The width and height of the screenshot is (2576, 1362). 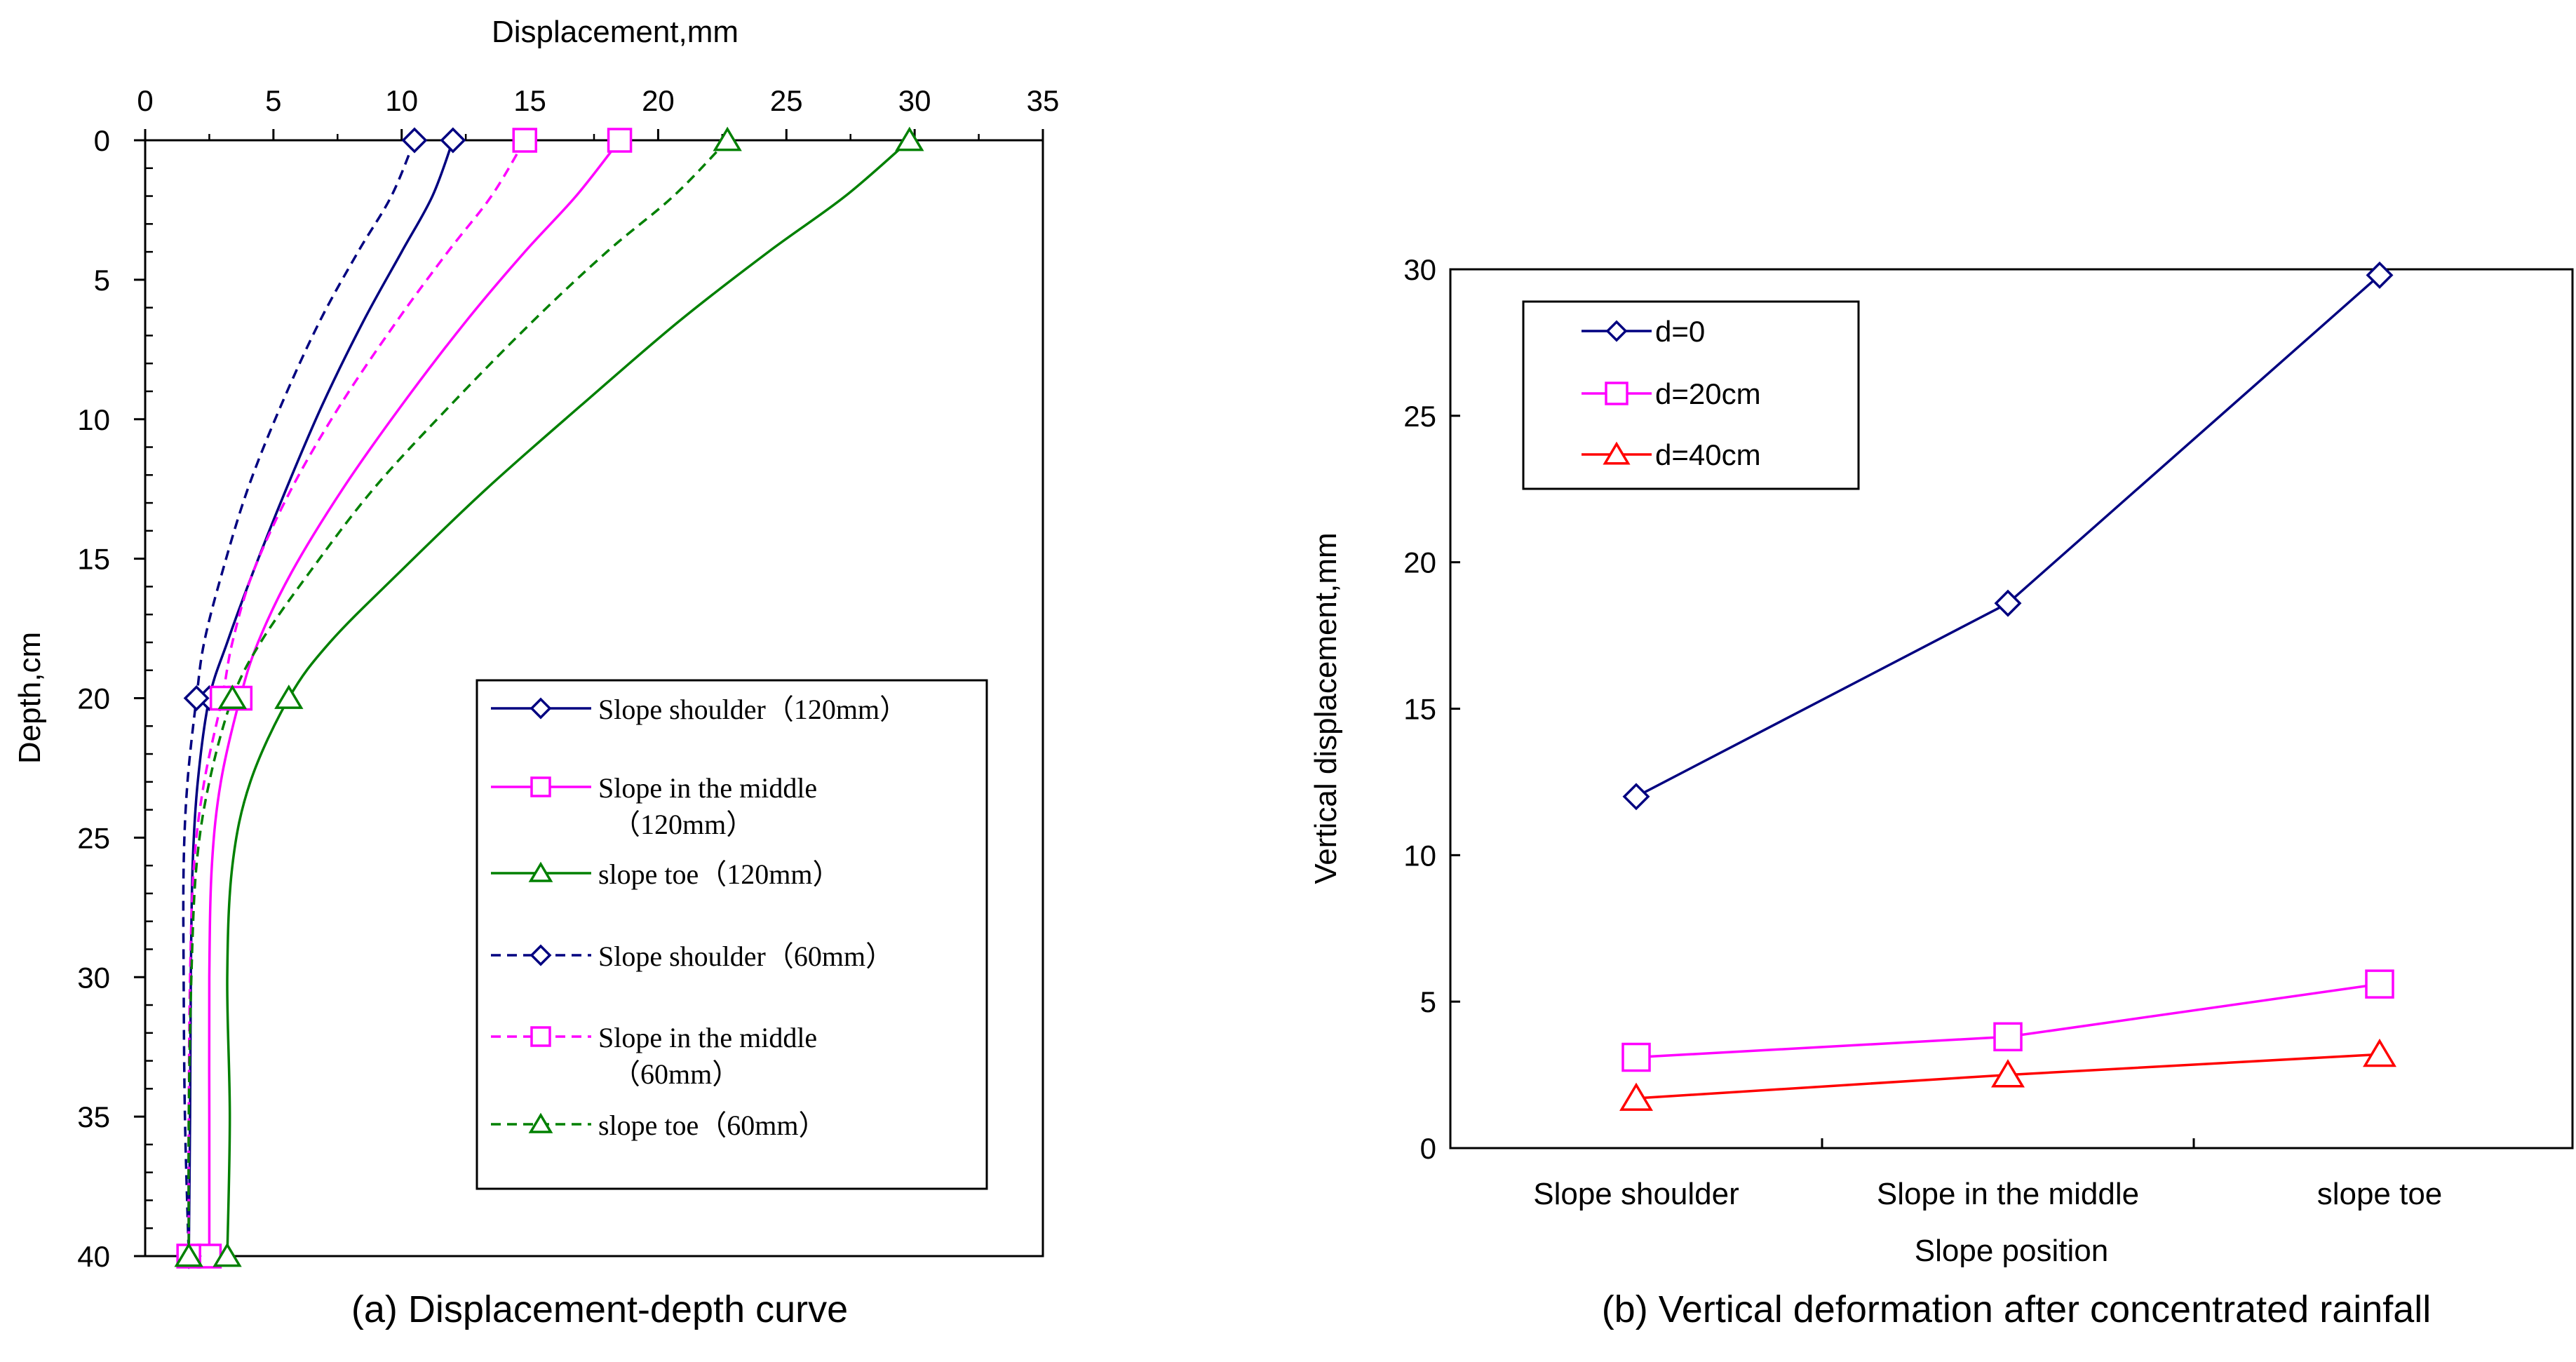 I want to click on chart-a-x-tick-label: 0, so click(x=145, y=101).